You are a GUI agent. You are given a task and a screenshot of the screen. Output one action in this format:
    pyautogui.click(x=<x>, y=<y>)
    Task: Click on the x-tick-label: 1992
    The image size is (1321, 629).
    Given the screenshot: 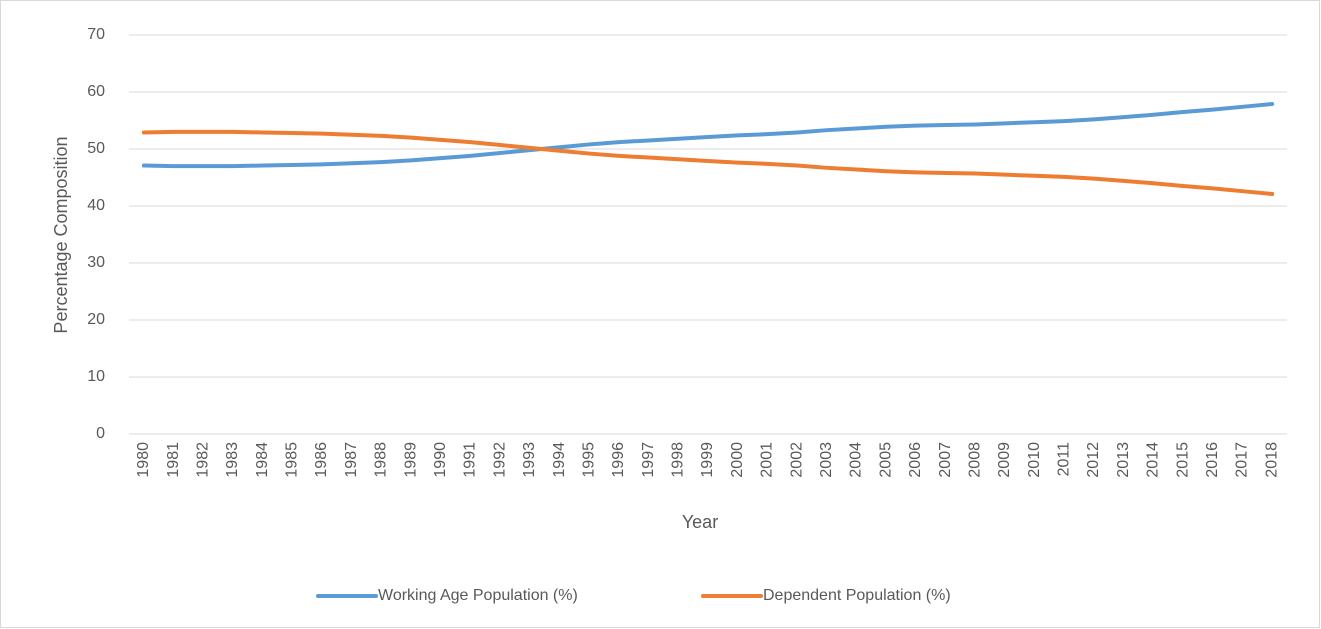 What is the action you would take?
    pyautogui.click(x=499, y=460)
    